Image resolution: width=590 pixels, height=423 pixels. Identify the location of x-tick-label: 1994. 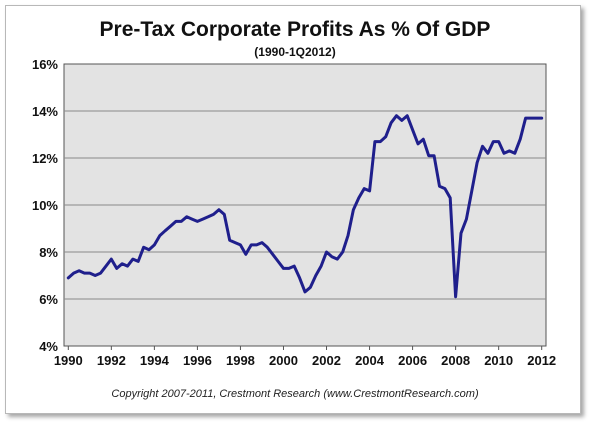
(155, 360).